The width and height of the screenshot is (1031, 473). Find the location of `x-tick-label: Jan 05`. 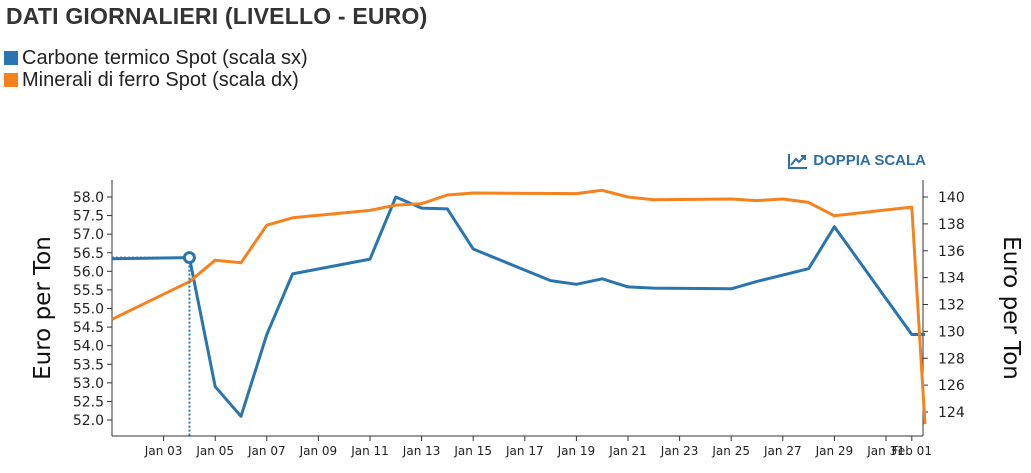

x-tick-label: Jan 05 is located at coordinates (214, 451).